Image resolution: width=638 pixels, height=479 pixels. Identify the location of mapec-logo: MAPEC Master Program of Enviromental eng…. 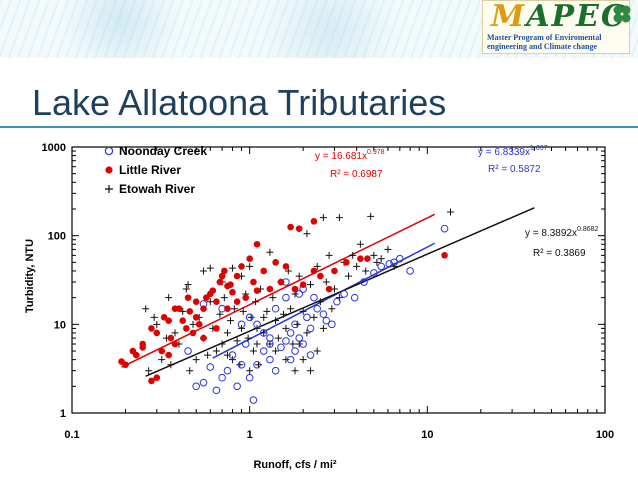
(556, 27).